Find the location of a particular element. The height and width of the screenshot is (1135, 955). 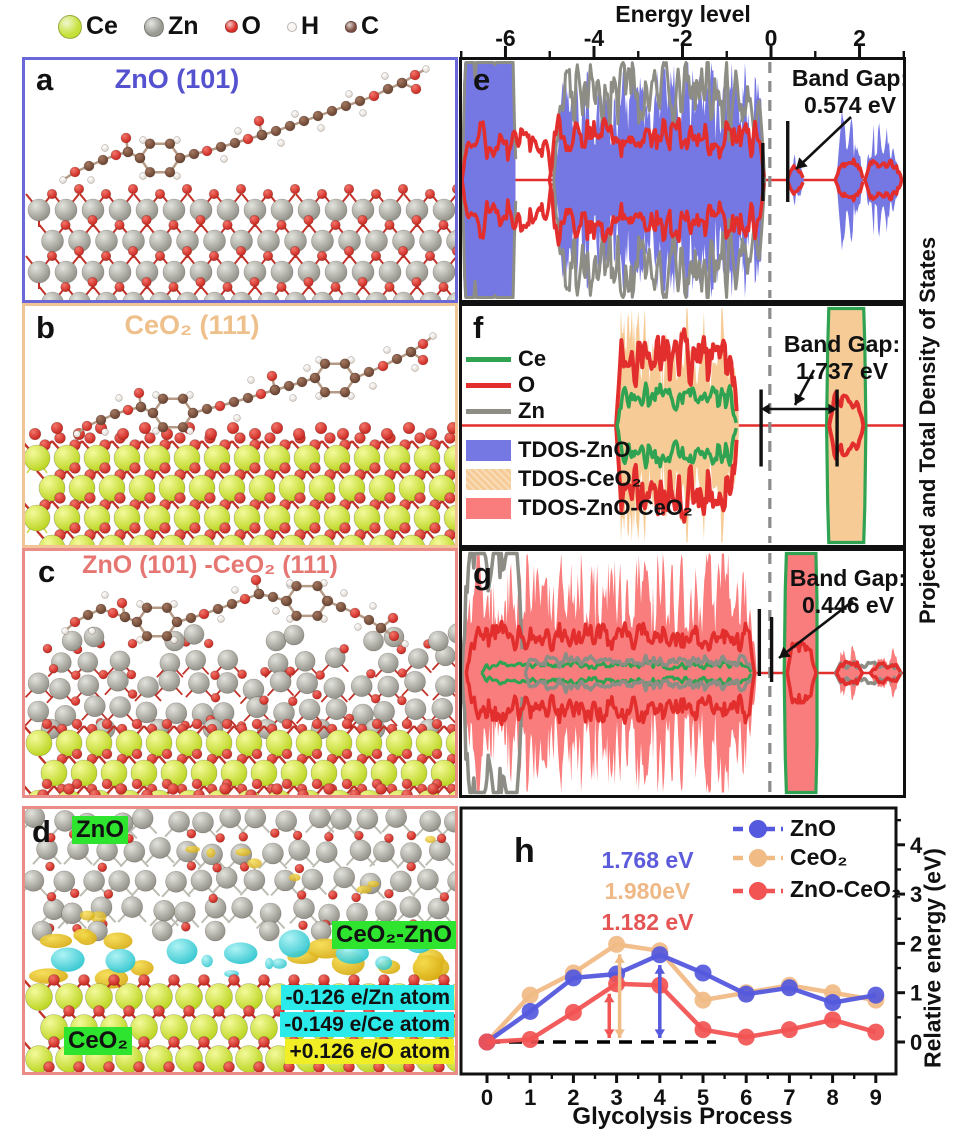

y-axis-label: Relative energy (eV) is located at coordinates (932, 958).